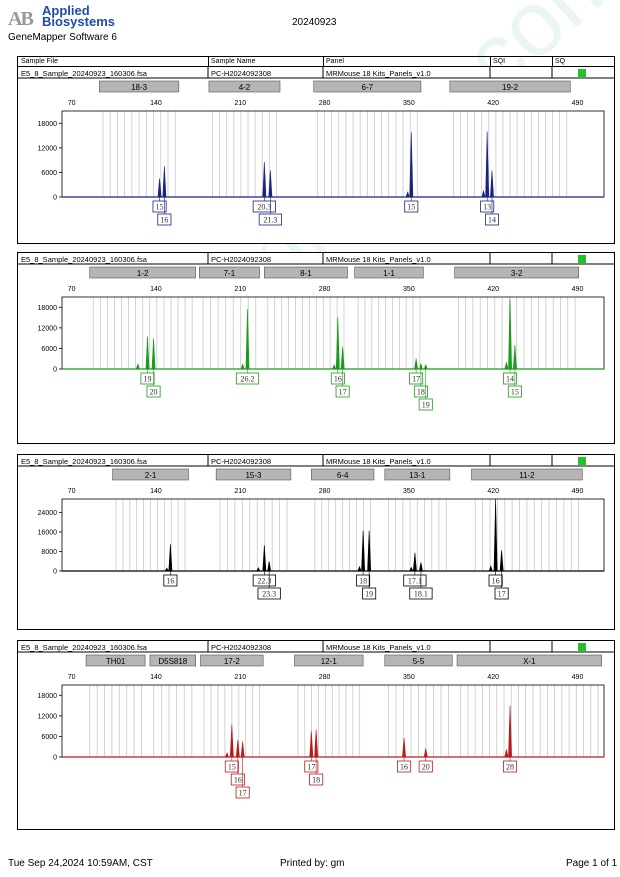 The width and height of the screenshot is (620, 877). What do you see at coordinates (39, 61) in the screenshot?
I see `col-sample-file: Sample File` at bounding box center [39, 61].